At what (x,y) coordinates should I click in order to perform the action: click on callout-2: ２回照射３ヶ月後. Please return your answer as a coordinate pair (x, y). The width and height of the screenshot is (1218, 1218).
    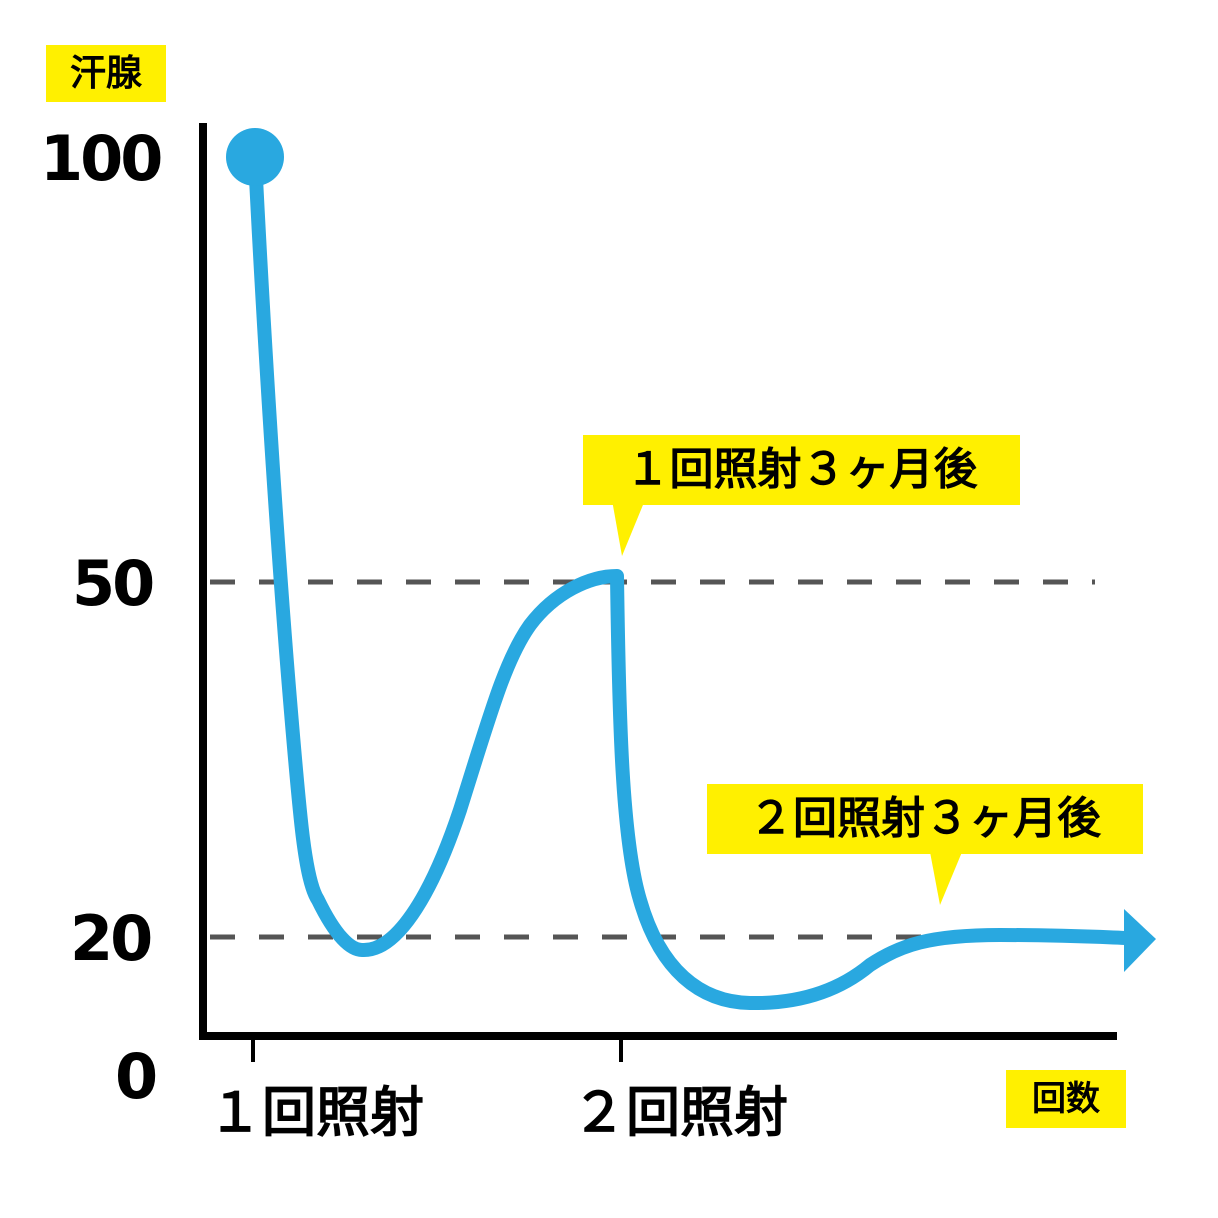
    Looking at the image, I should click on (925, 819).